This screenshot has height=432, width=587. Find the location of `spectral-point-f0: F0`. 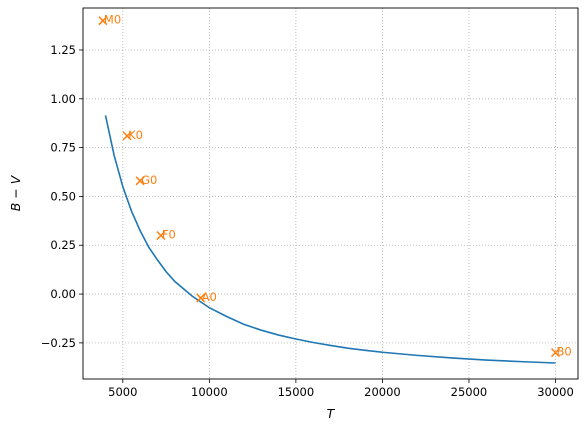

spectral-point-f0: F0 is located at coordinates (166, 234).